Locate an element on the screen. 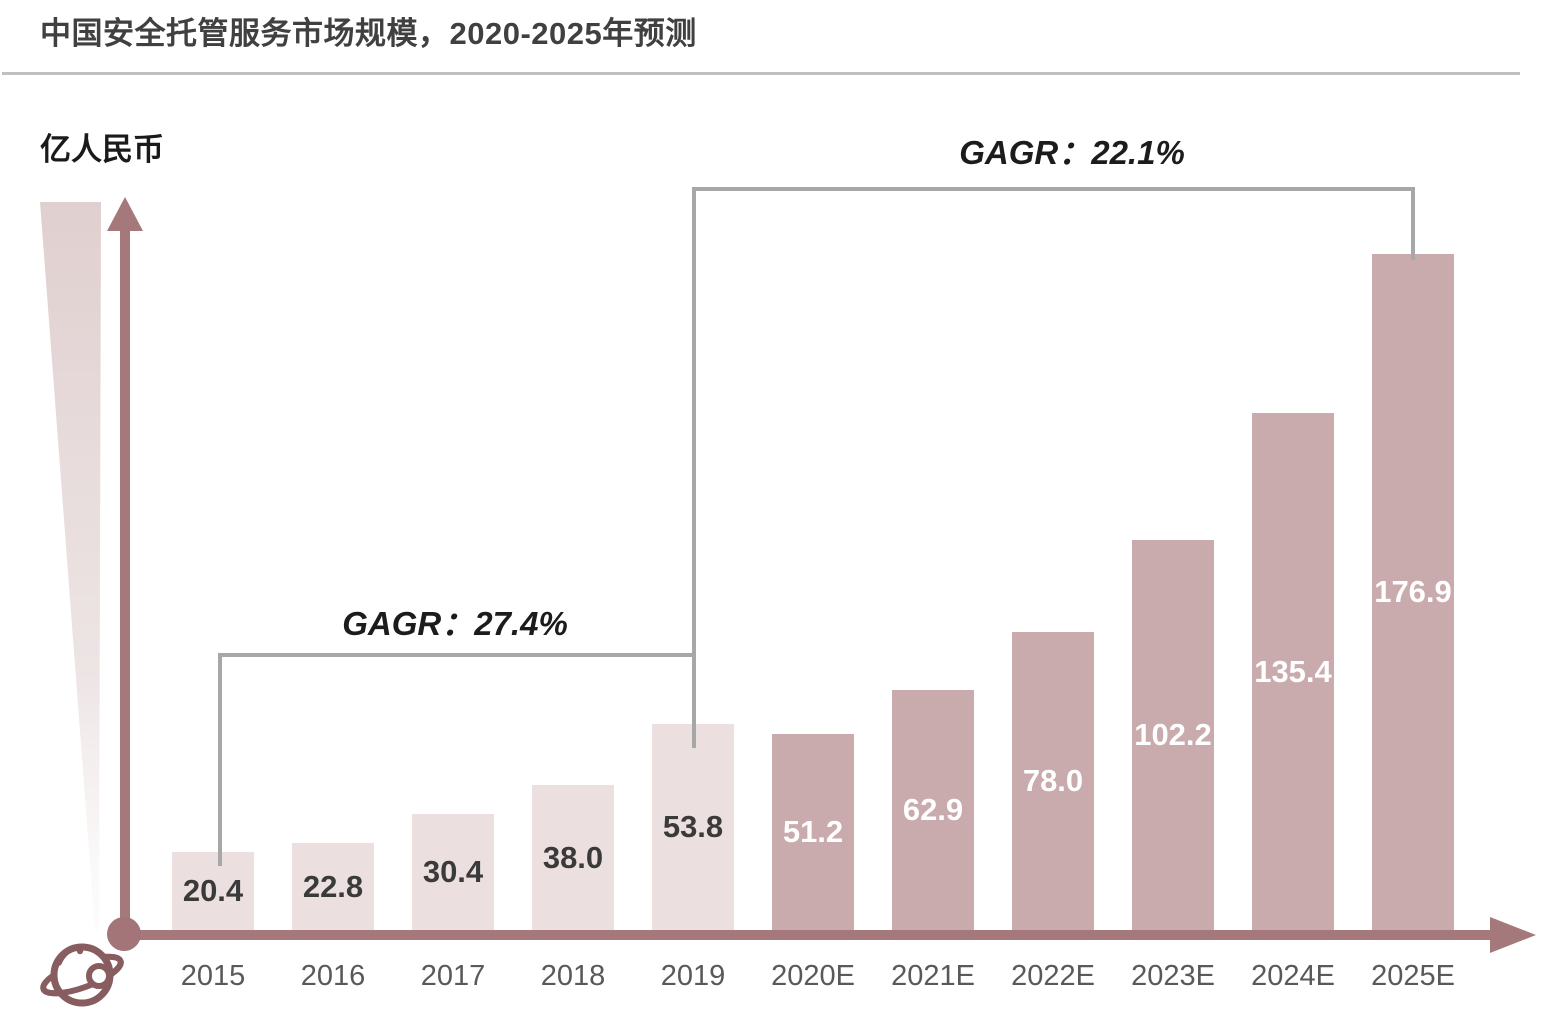 This screenshot has height=1022, width=1546. bar-2018: 38.0 is located at coordinates (573, 857).